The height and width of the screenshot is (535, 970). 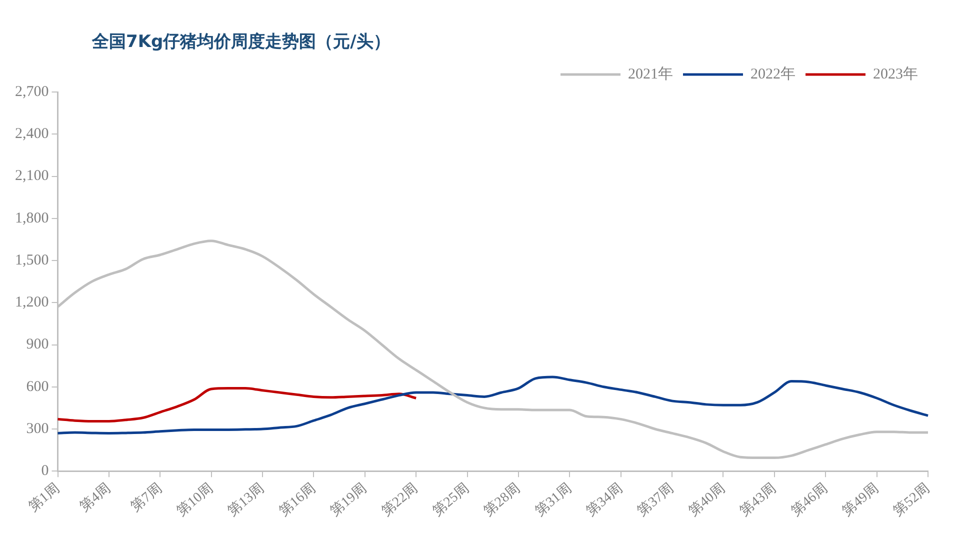 I want to click on x-tick-label: 第1周, so click(x=44, y=497).